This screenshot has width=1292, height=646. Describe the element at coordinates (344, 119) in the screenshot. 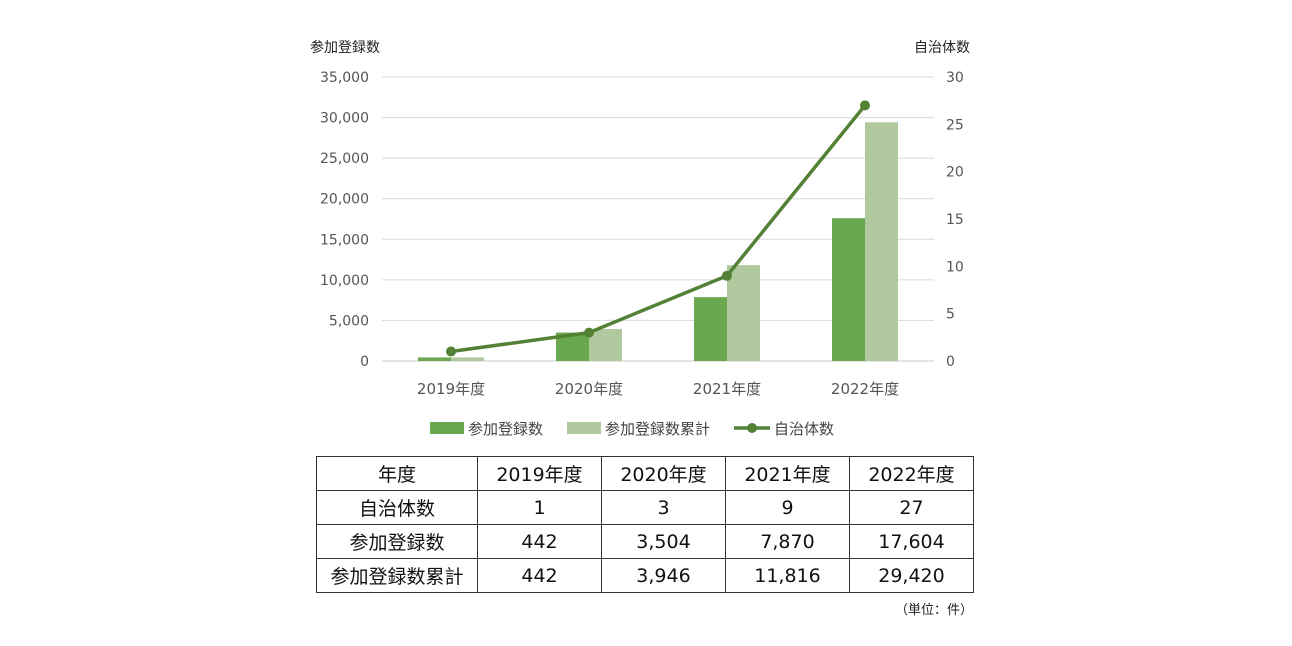

I see `left-tick-label: 30,000` at that location.